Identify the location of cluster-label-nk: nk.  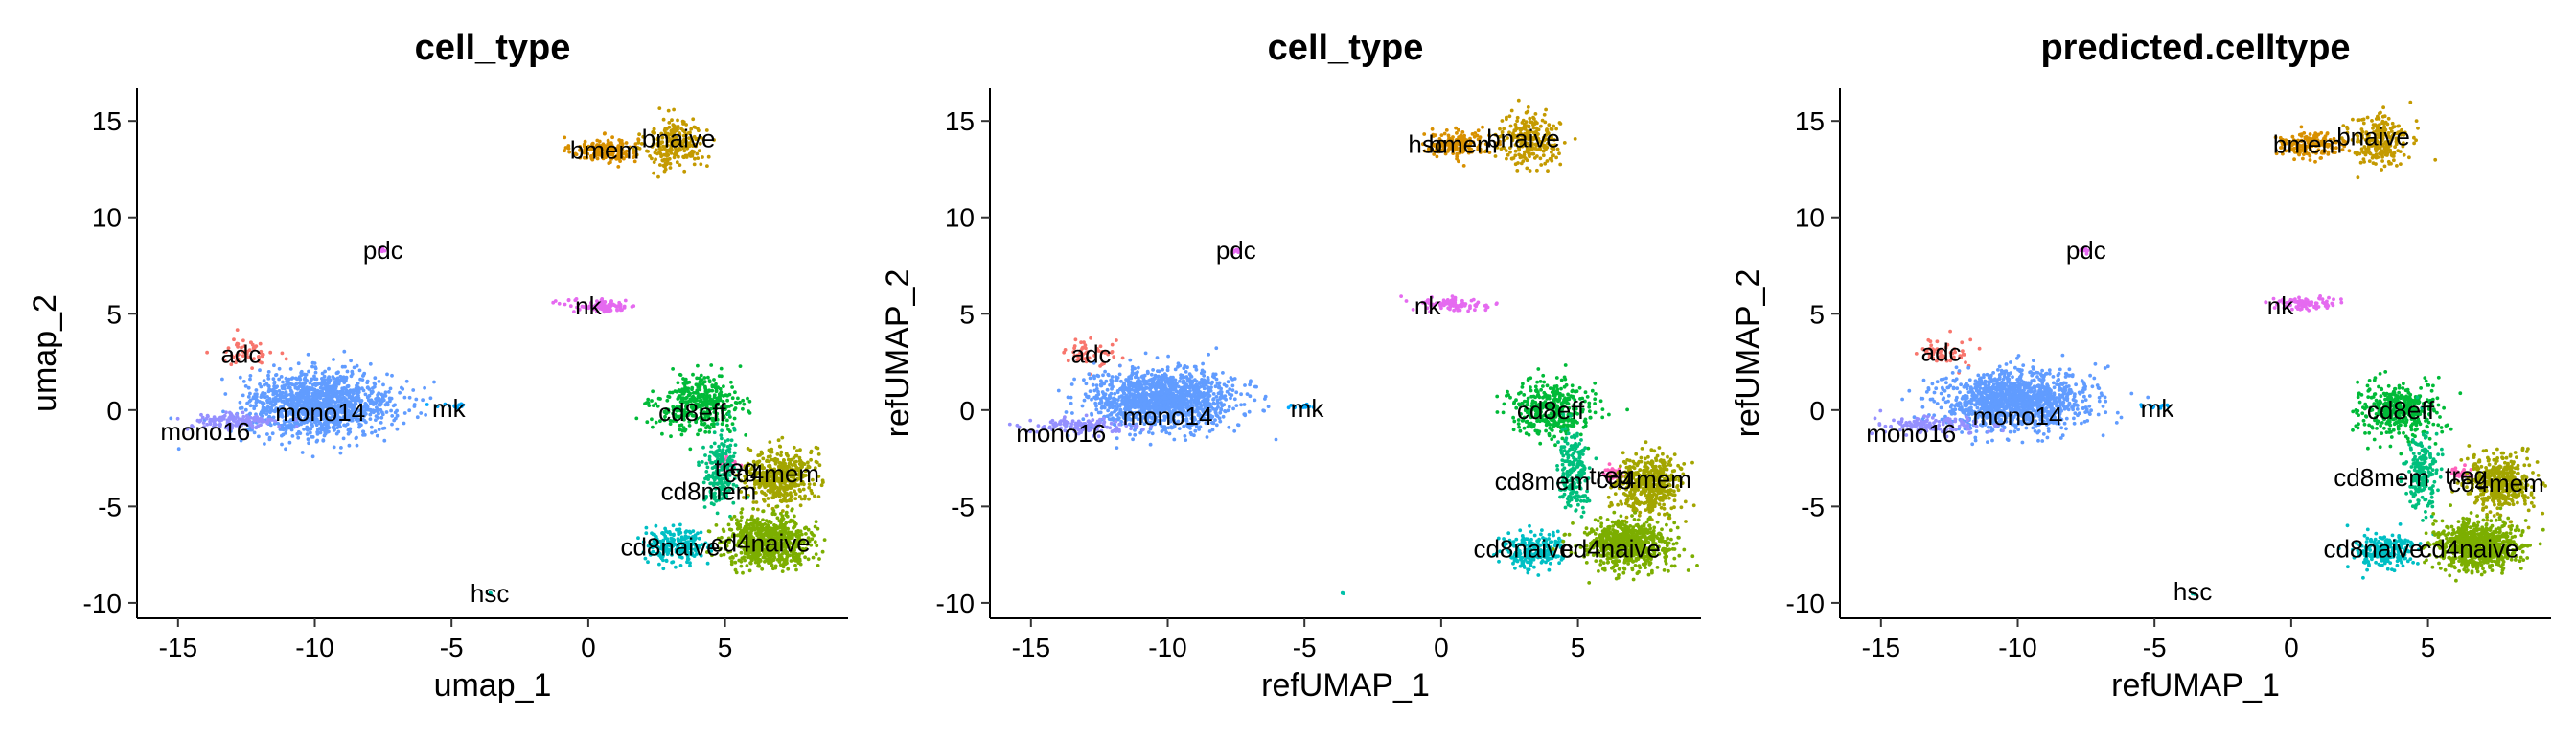
(588, 305).